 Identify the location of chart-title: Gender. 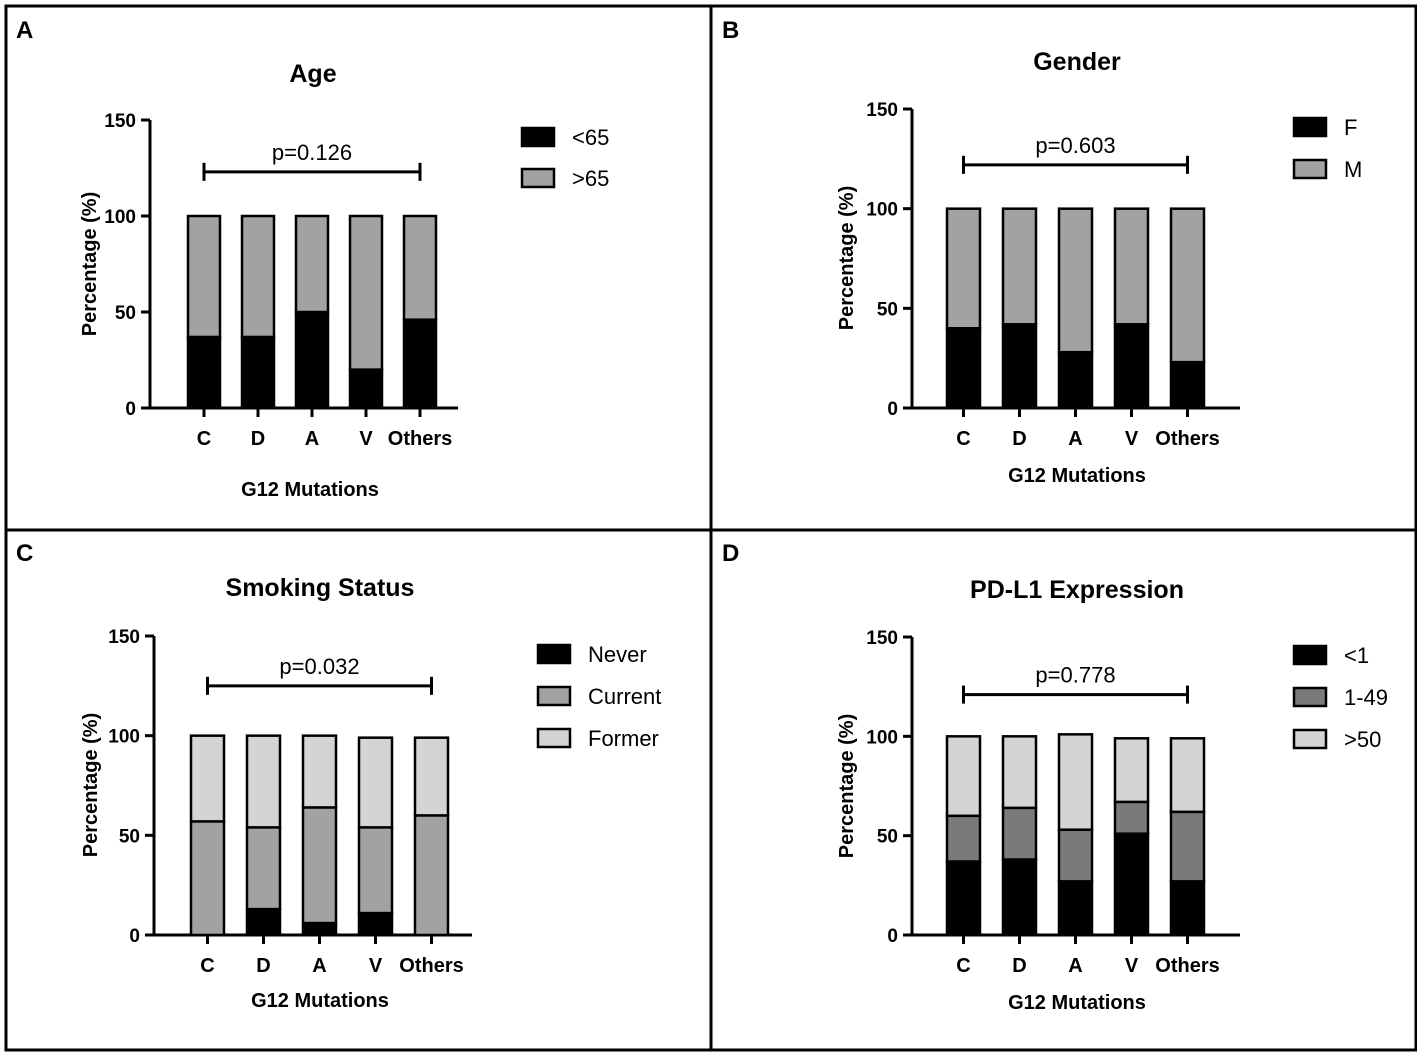
(1077, 62).